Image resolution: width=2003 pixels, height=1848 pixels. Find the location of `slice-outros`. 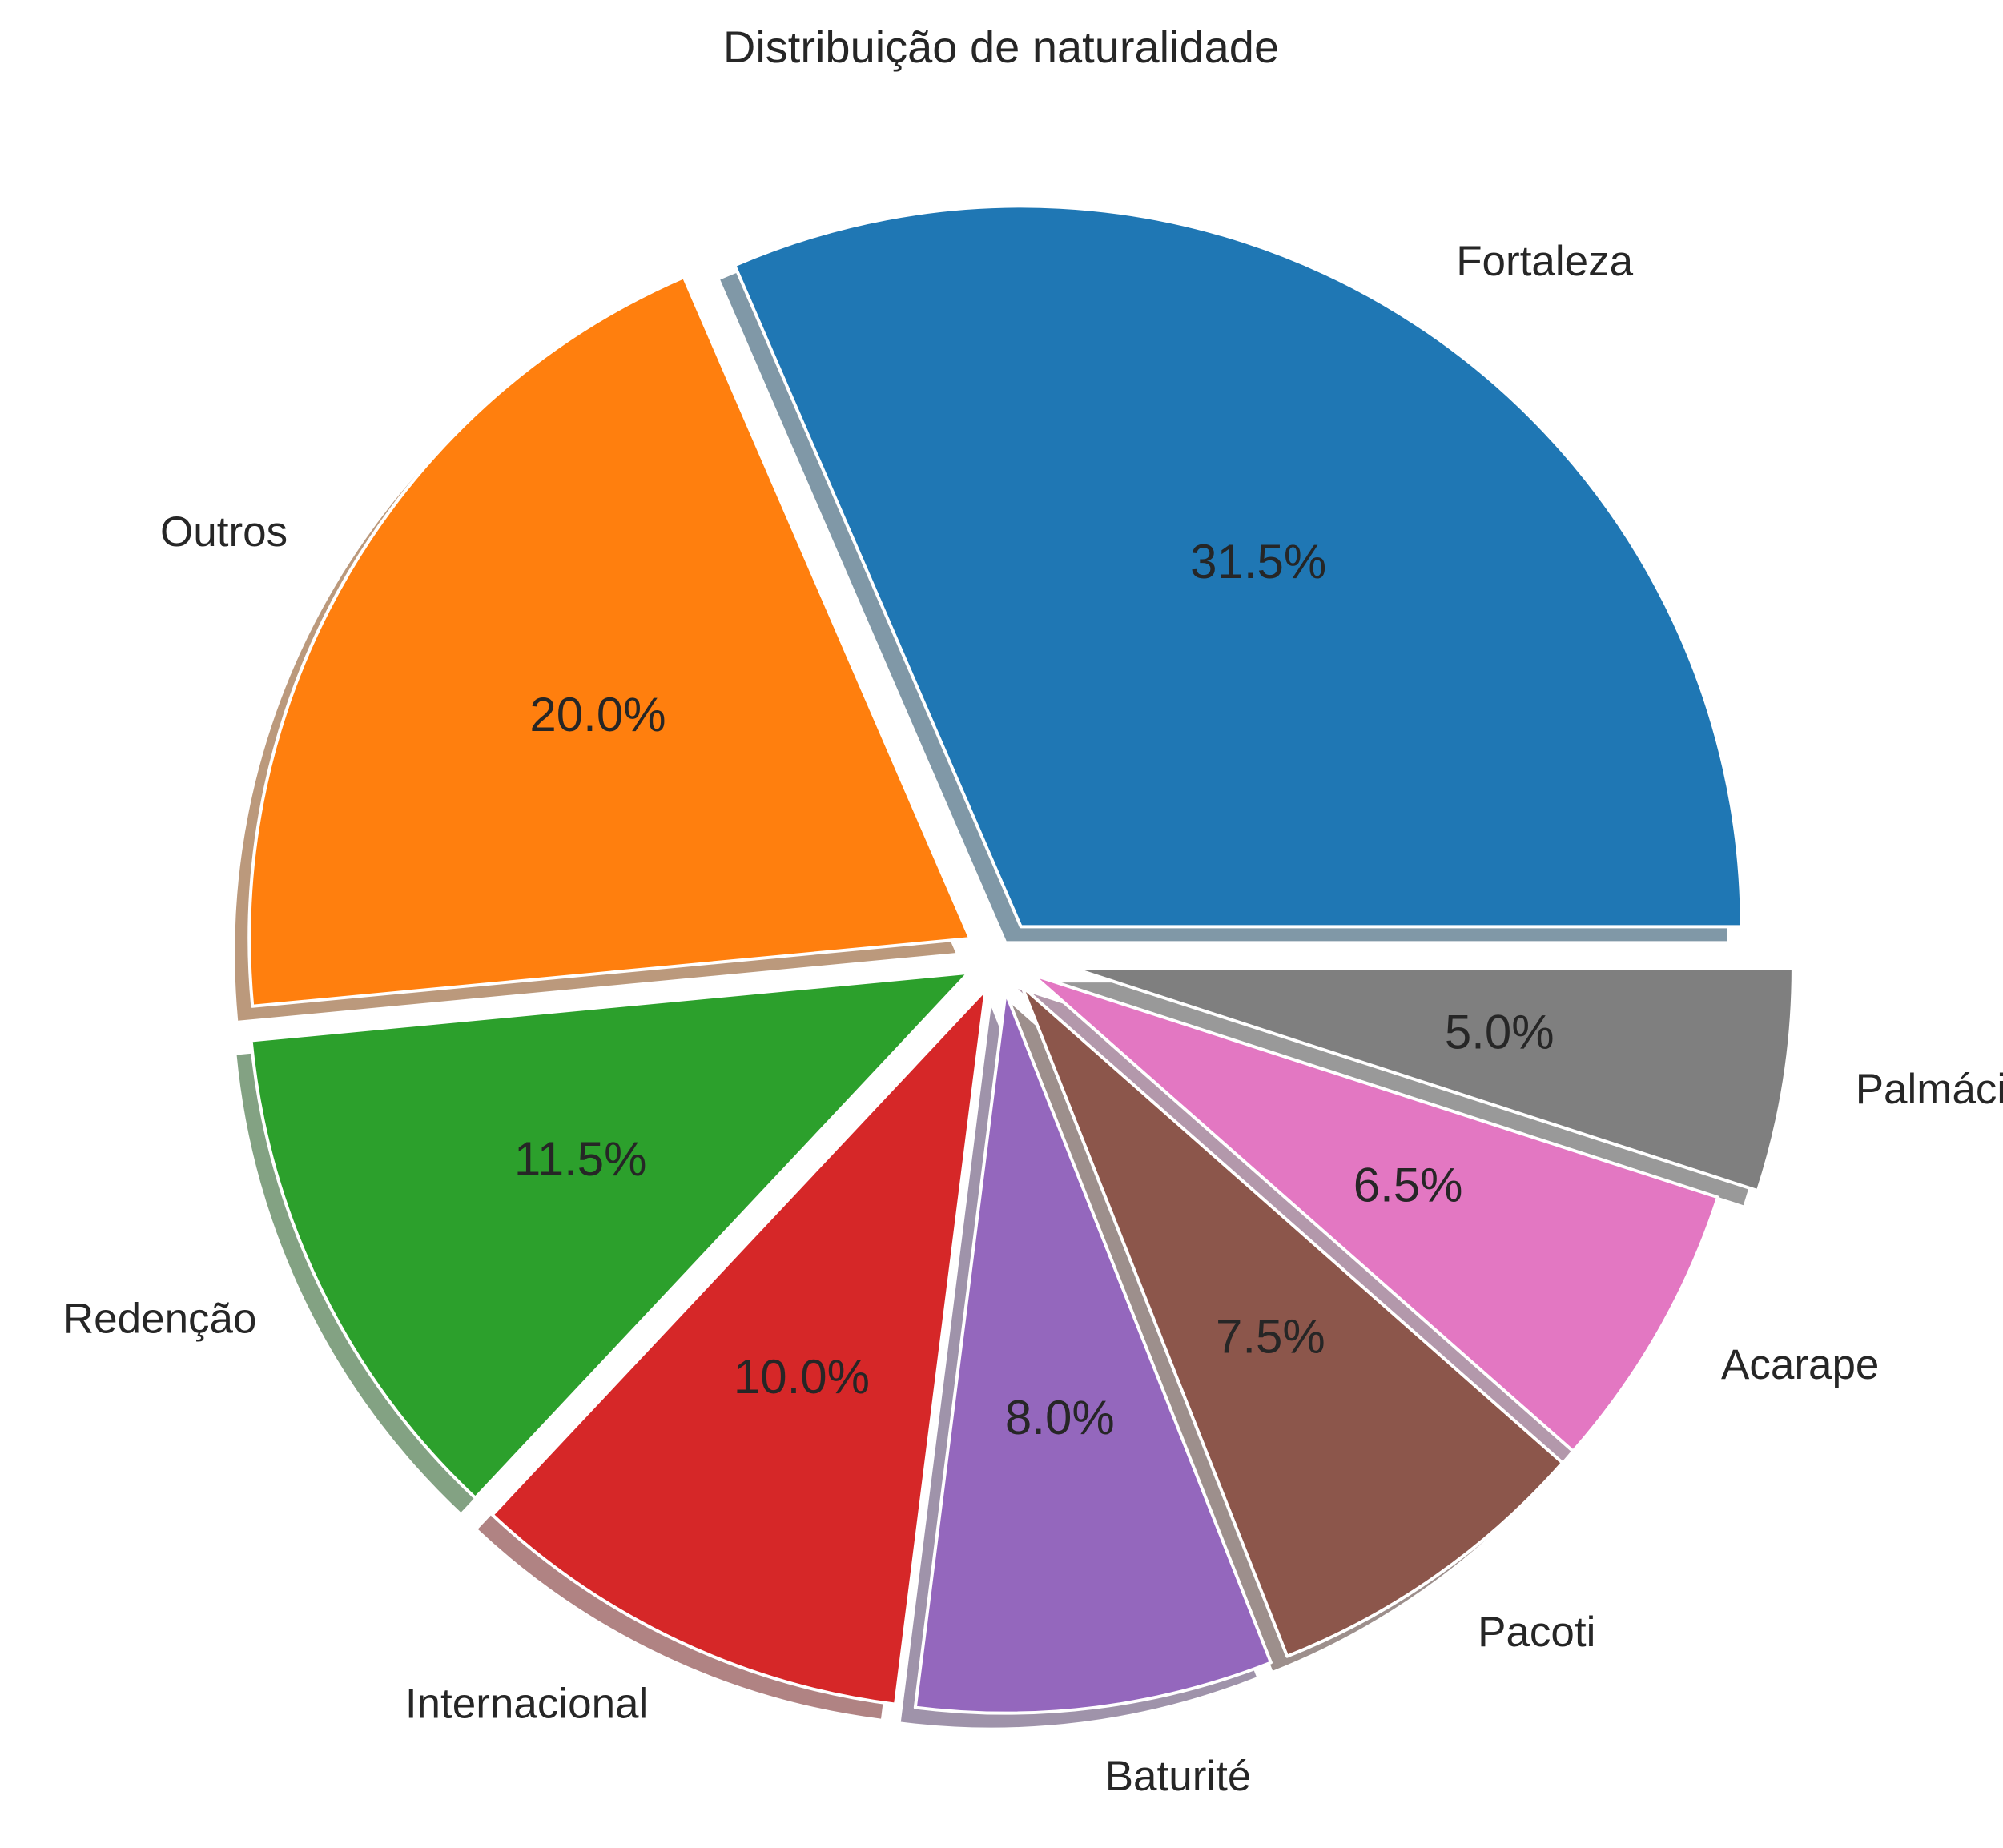

slice-outros is located at coordinates (609, 641).